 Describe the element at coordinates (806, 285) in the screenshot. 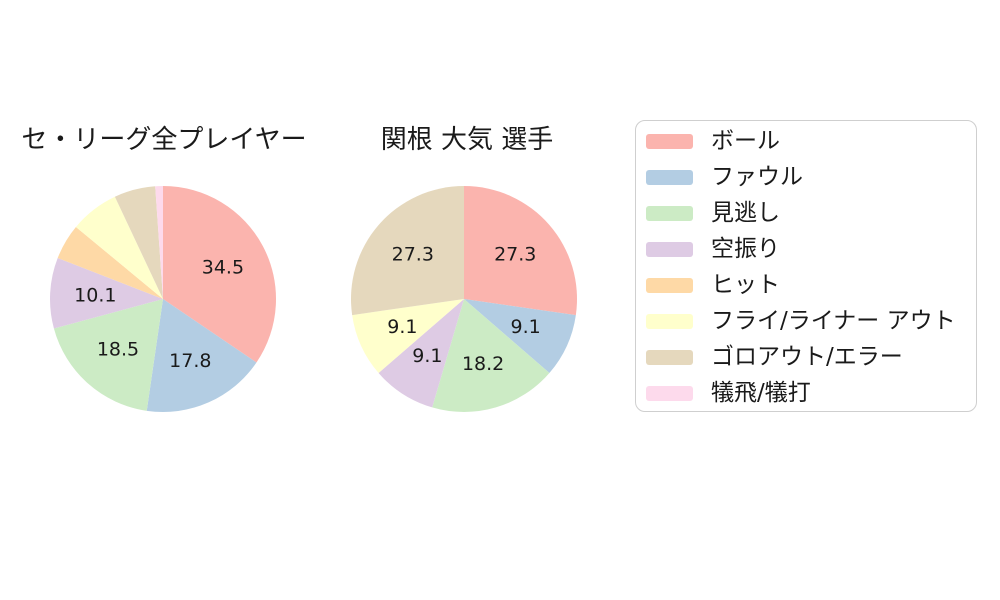

I see `legend-item-4: ヒット` at that location.